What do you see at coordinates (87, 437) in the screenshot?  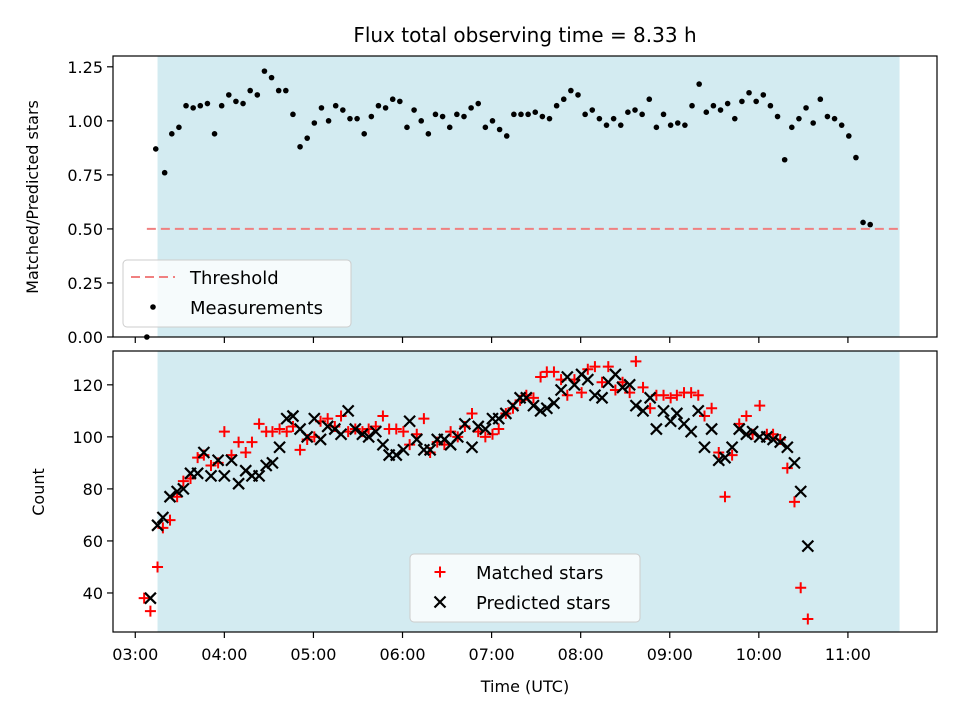 I see `y-tick-label: 100` at bounding box center [87, 437].